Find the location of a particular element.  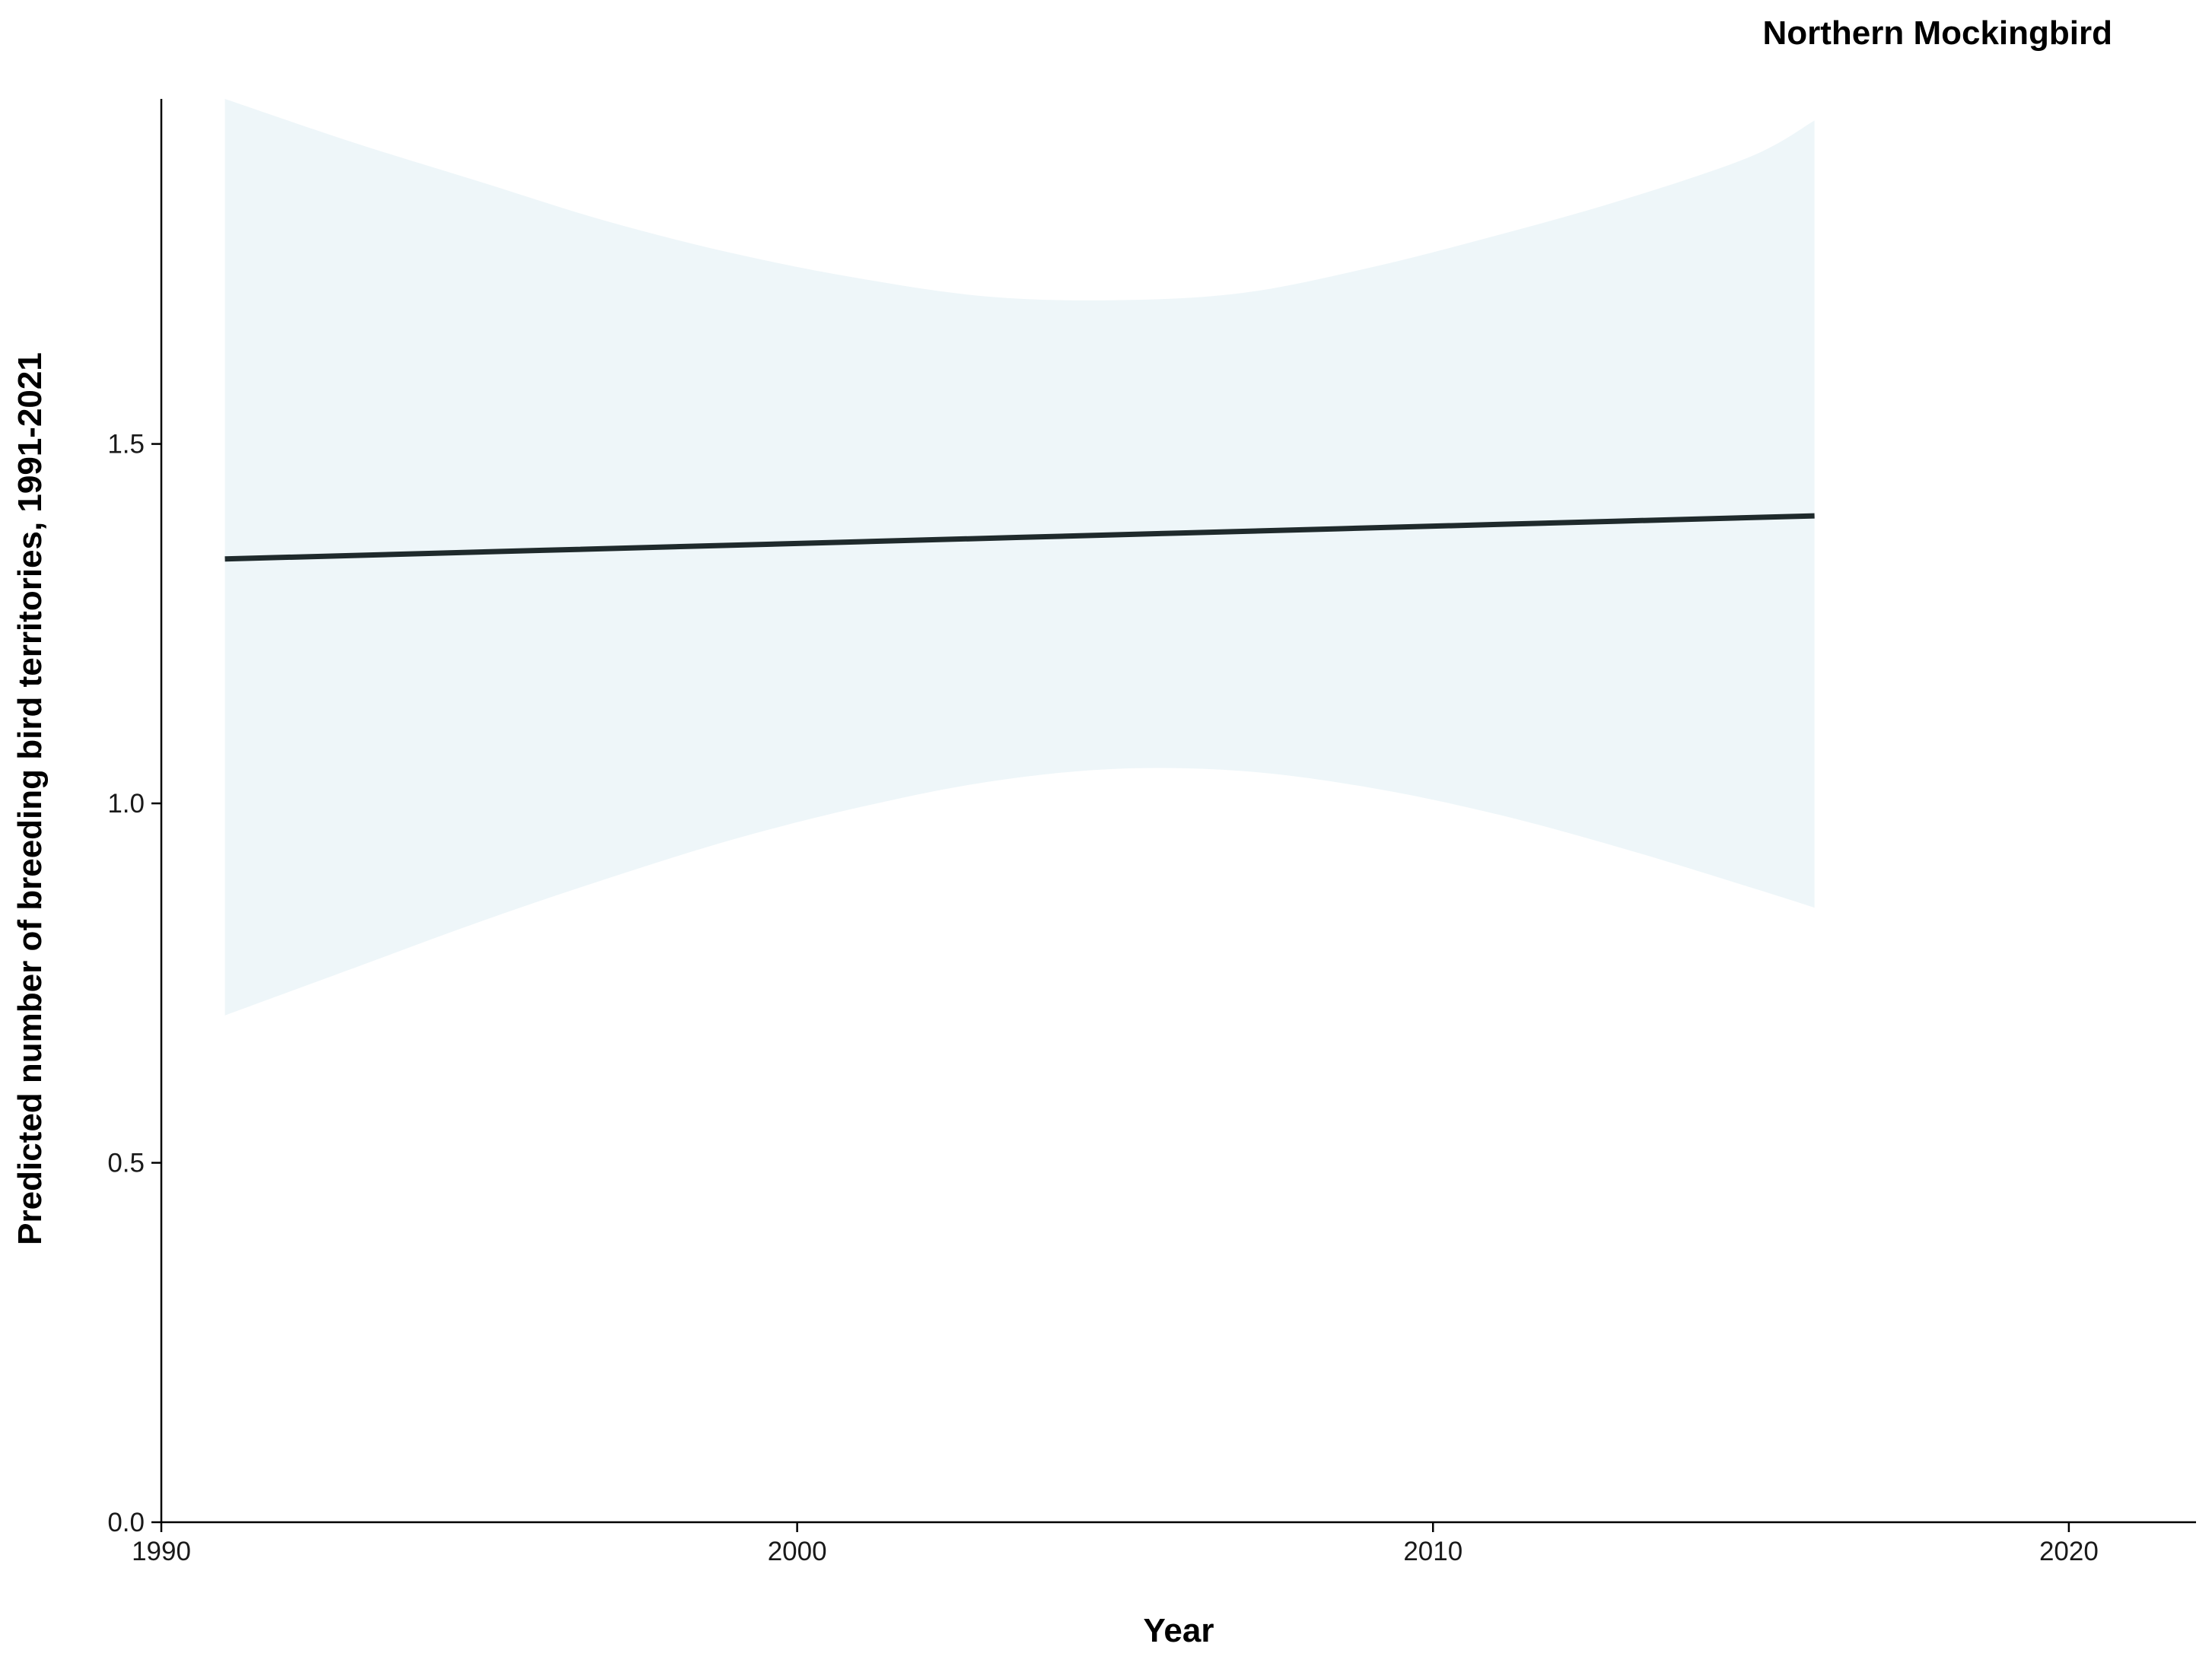

x-axis-ticks: 1990 2000 2010 2020 is located at coordinates (1115, 1544).